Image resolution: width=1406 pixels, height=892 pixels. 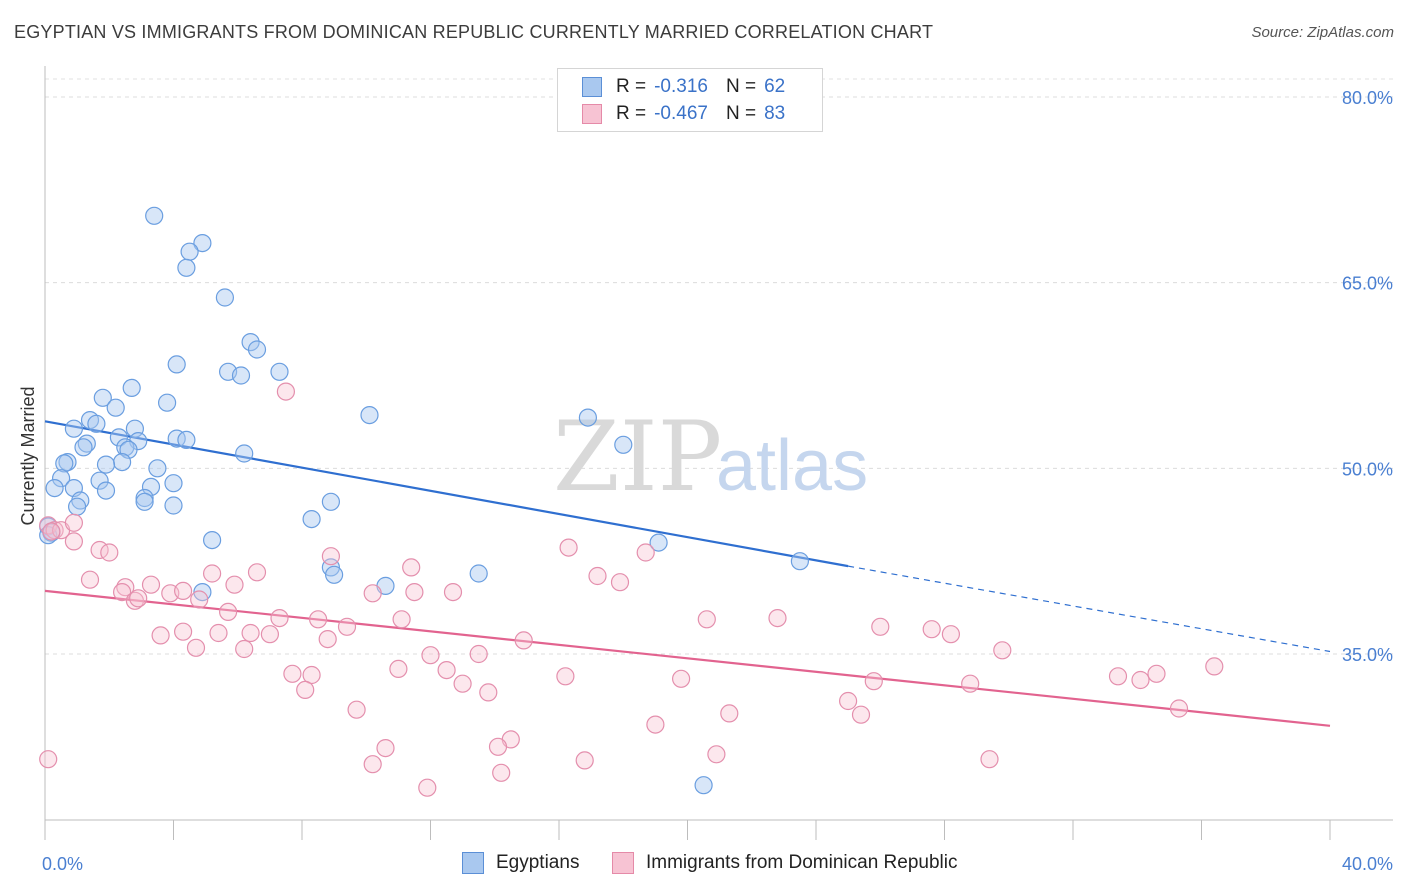 What do you see at coordinates (1367, 284) in the screenshot?
I see `y-tick-label: 65.0%` at bounding box center [1367, 284].